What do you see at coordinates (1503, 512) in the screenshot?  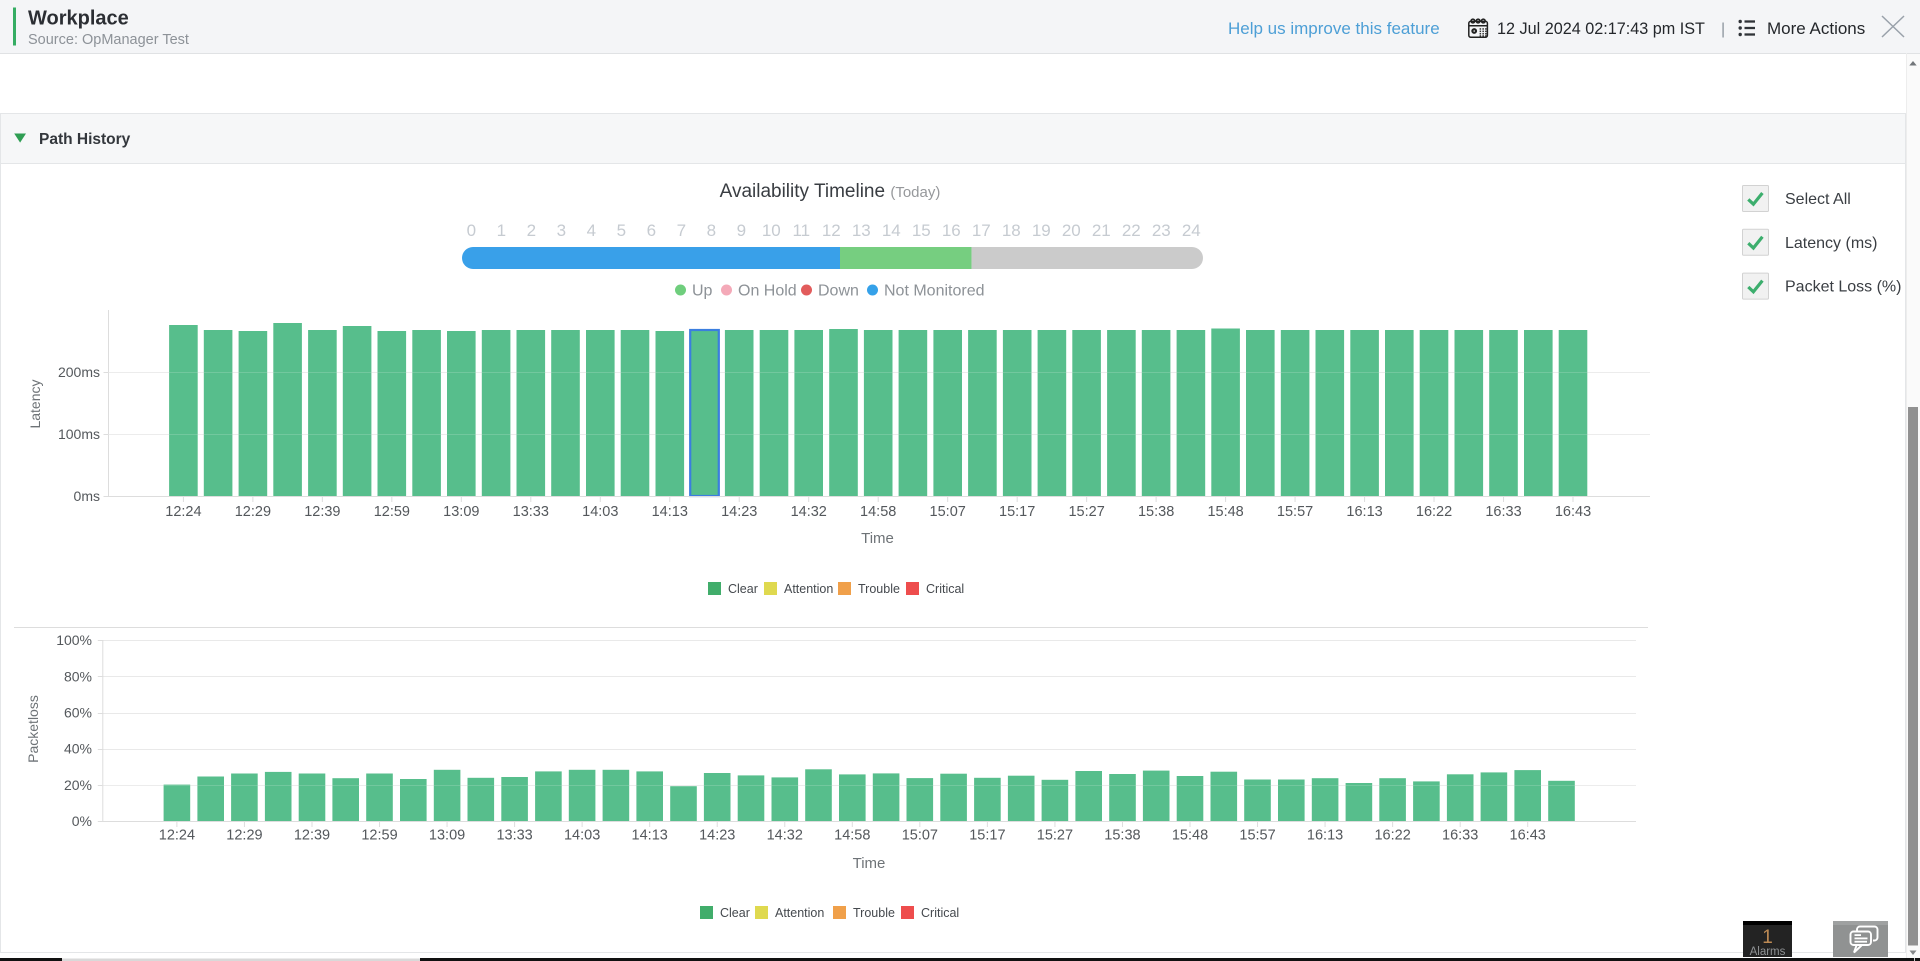 I see `svg-text: 16:33` at bounding box center [1503, 512].